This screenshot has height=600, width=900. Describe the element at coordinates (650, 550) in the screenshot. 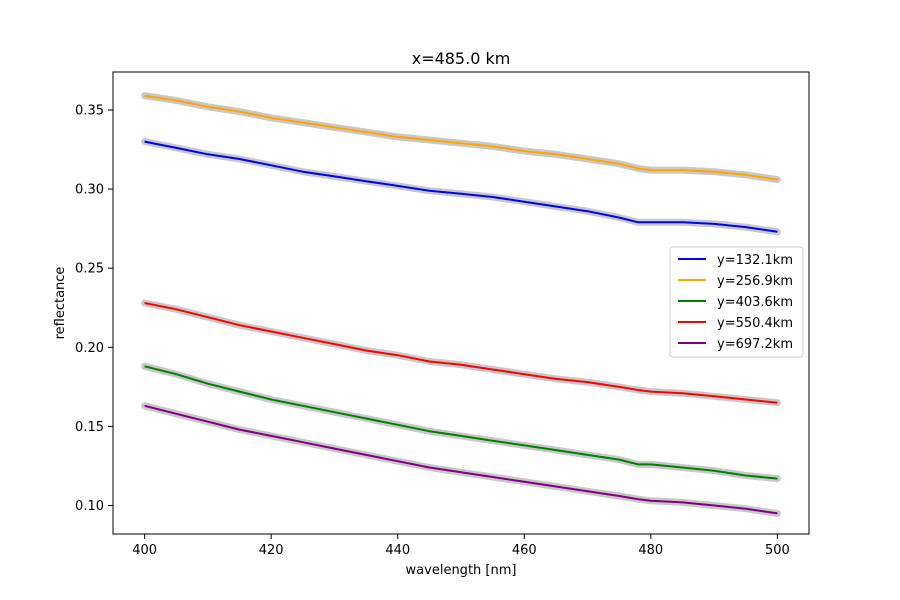

I see `x-tick-label: 480` at that location.